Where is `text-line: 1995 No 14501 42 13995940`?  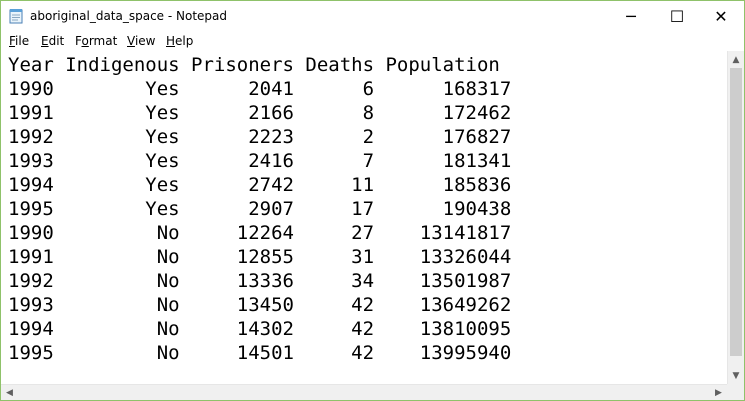
text-line: 1995 No 14501 42 13995940 is located at coordinates (260, 353).